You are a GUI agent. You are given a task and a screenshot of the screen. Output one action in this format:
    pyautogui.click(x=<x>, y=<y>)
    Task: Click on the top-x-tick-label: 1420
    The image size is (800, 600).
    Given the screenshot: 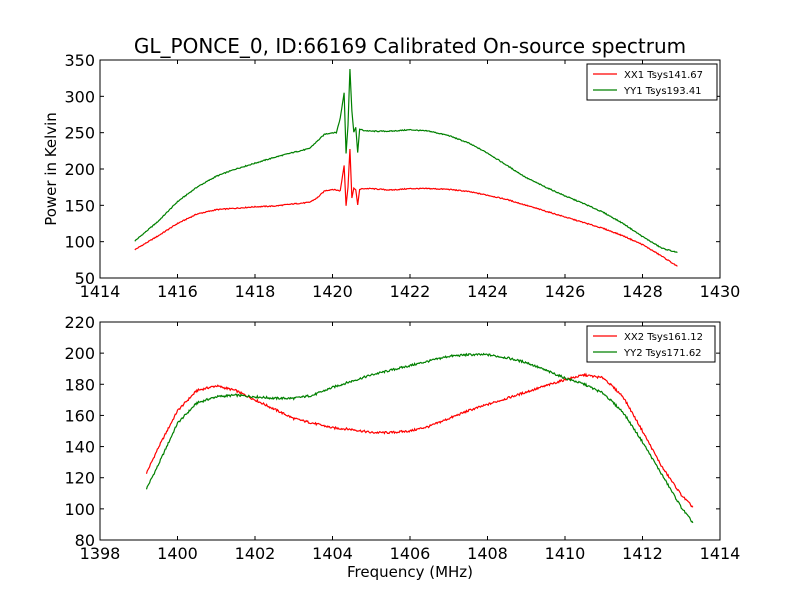 What is the action you would take?
    pyautogui.click(x=332, y=291)
    